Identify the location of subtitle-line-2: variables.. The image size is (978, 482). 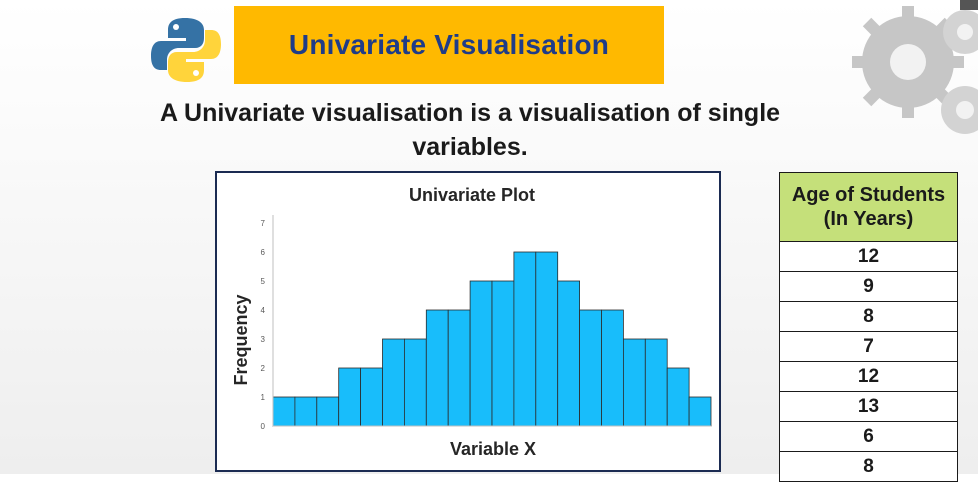
(470, 147).